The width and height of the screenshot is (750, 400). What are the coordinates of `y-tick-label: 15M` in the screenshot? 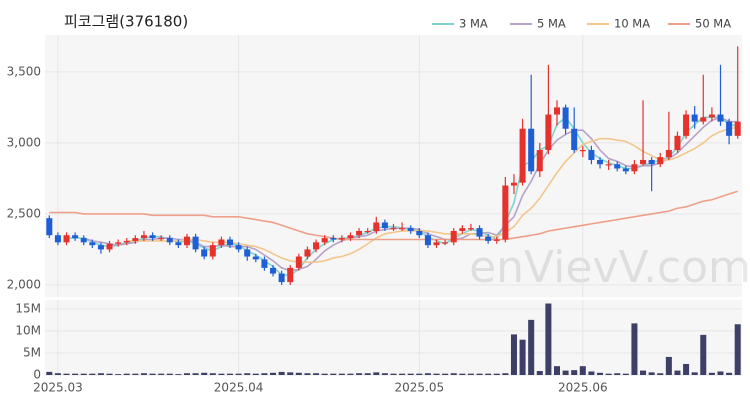 It's located at (28, 308).